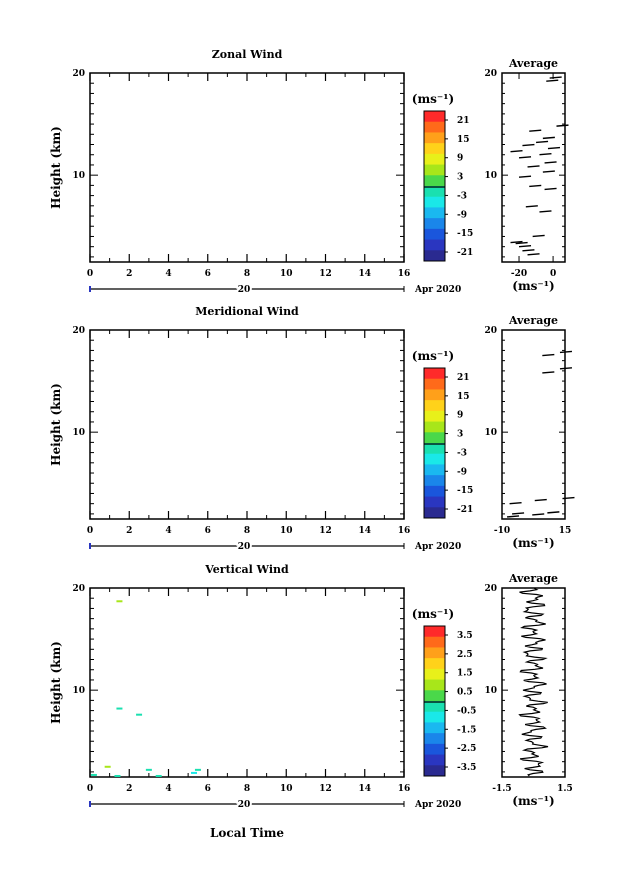  I want to click on x-tick-label: 2, so click(129, 274).